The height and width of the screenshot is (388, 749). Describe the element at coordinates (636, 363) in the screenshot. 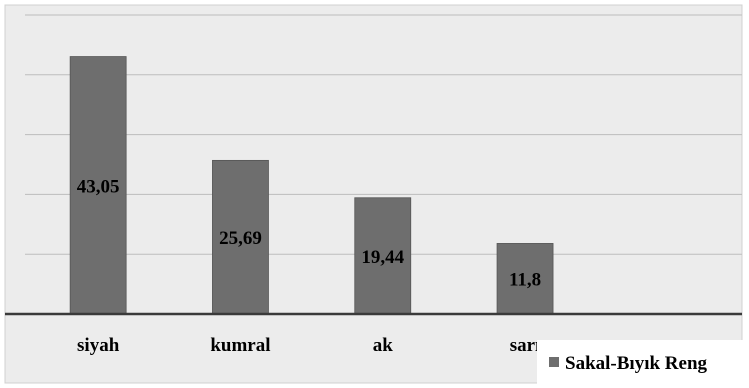

I see `legend-label: Sakal-Bıyık Reng` at that location.